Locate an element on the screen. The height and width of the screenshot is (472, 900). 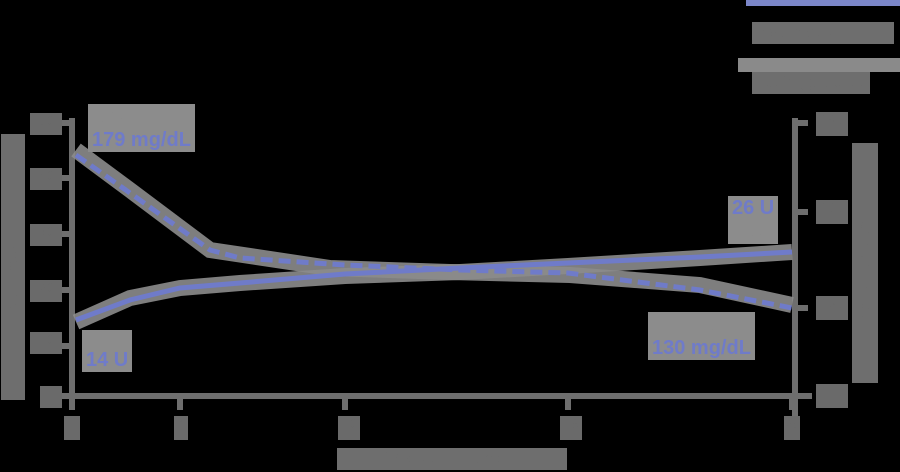
x-tick: 18 is located at coordinates (571, 428).